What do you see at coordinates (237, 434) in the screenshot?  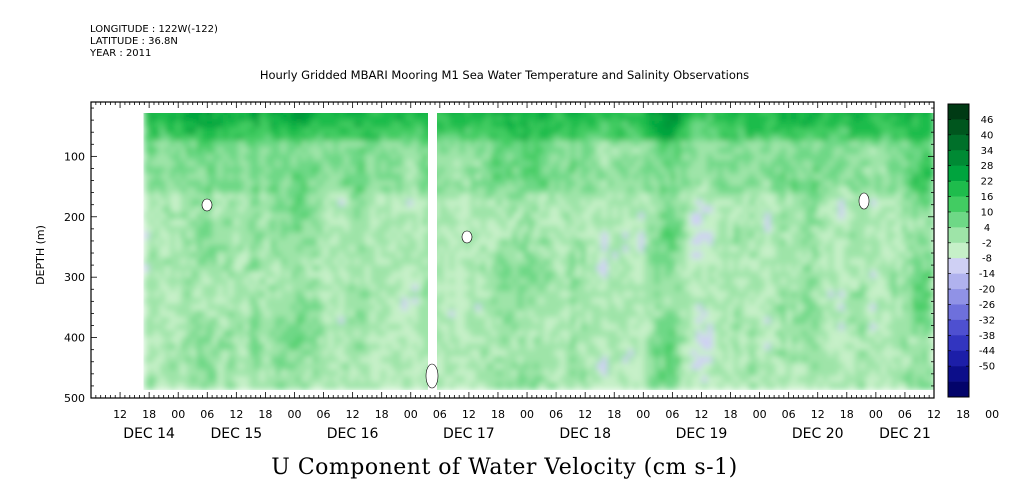 I see `x-date-label: DEC 15` at bounding box center [237, 434].